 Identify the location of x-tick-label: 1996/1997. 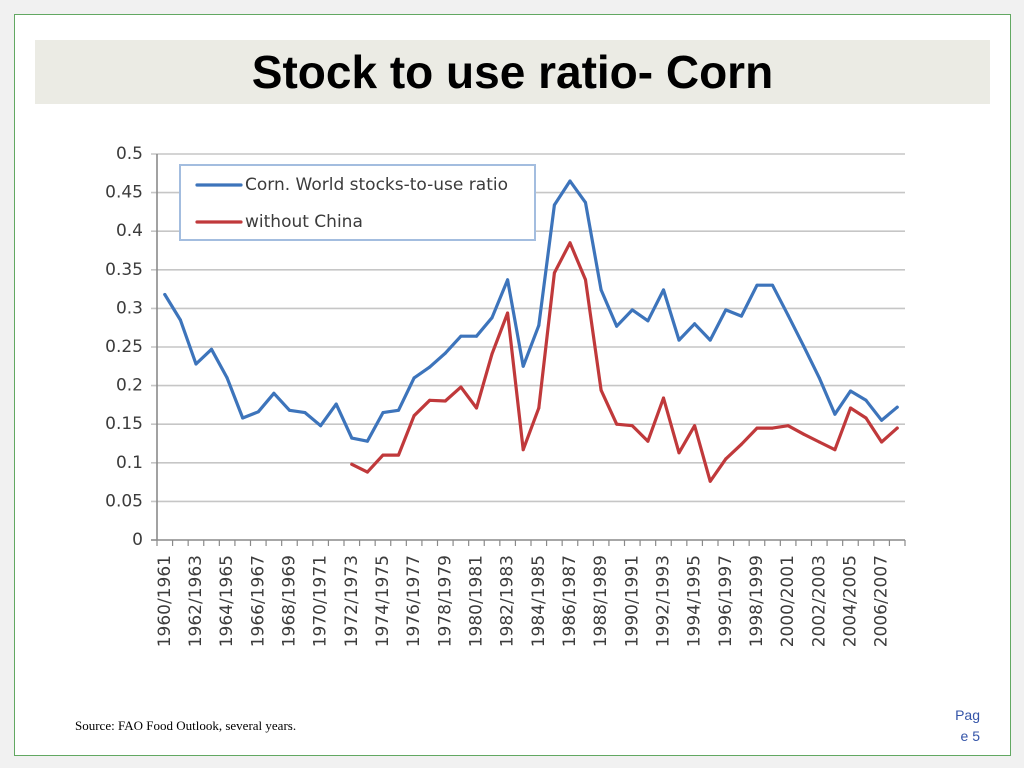
(726, 601).